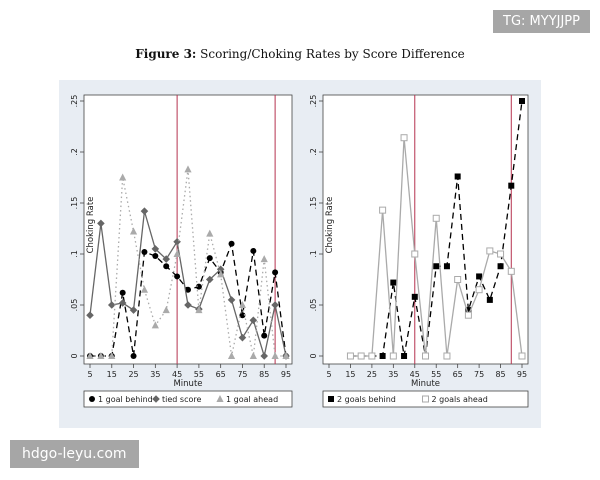 This screenshot has width=600, height=480. I want to click on x-tick-label: 35, so click(393, 374).